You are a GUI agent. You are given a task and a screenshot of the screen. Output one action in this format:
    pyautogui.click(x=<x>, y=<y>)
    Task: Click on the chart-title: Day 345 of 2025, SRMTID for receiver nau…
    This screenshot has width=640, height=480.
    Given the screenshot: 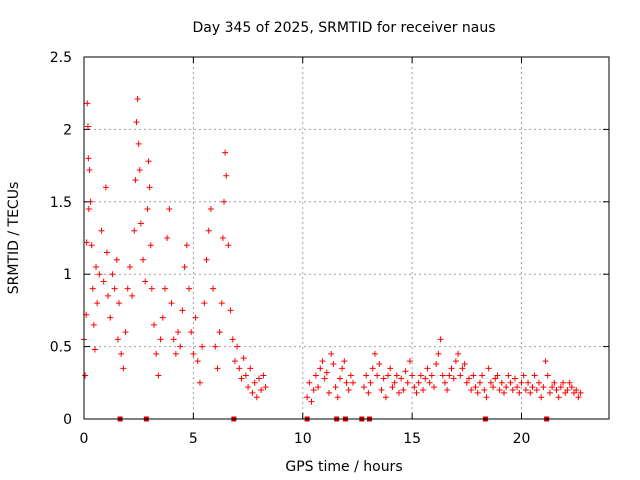 What is the action you would take?
    pyautogui.click(x=343, y=28)
    